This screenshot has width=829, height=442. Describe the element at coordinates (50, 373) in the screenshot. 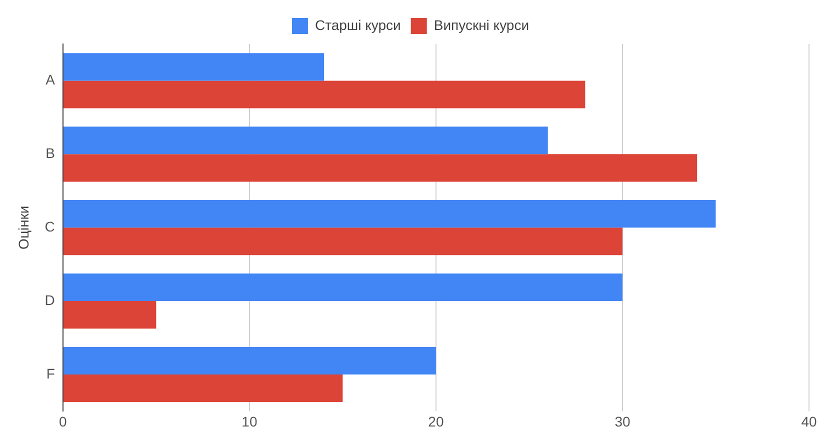

I see `y-tick-label: F` at that location.